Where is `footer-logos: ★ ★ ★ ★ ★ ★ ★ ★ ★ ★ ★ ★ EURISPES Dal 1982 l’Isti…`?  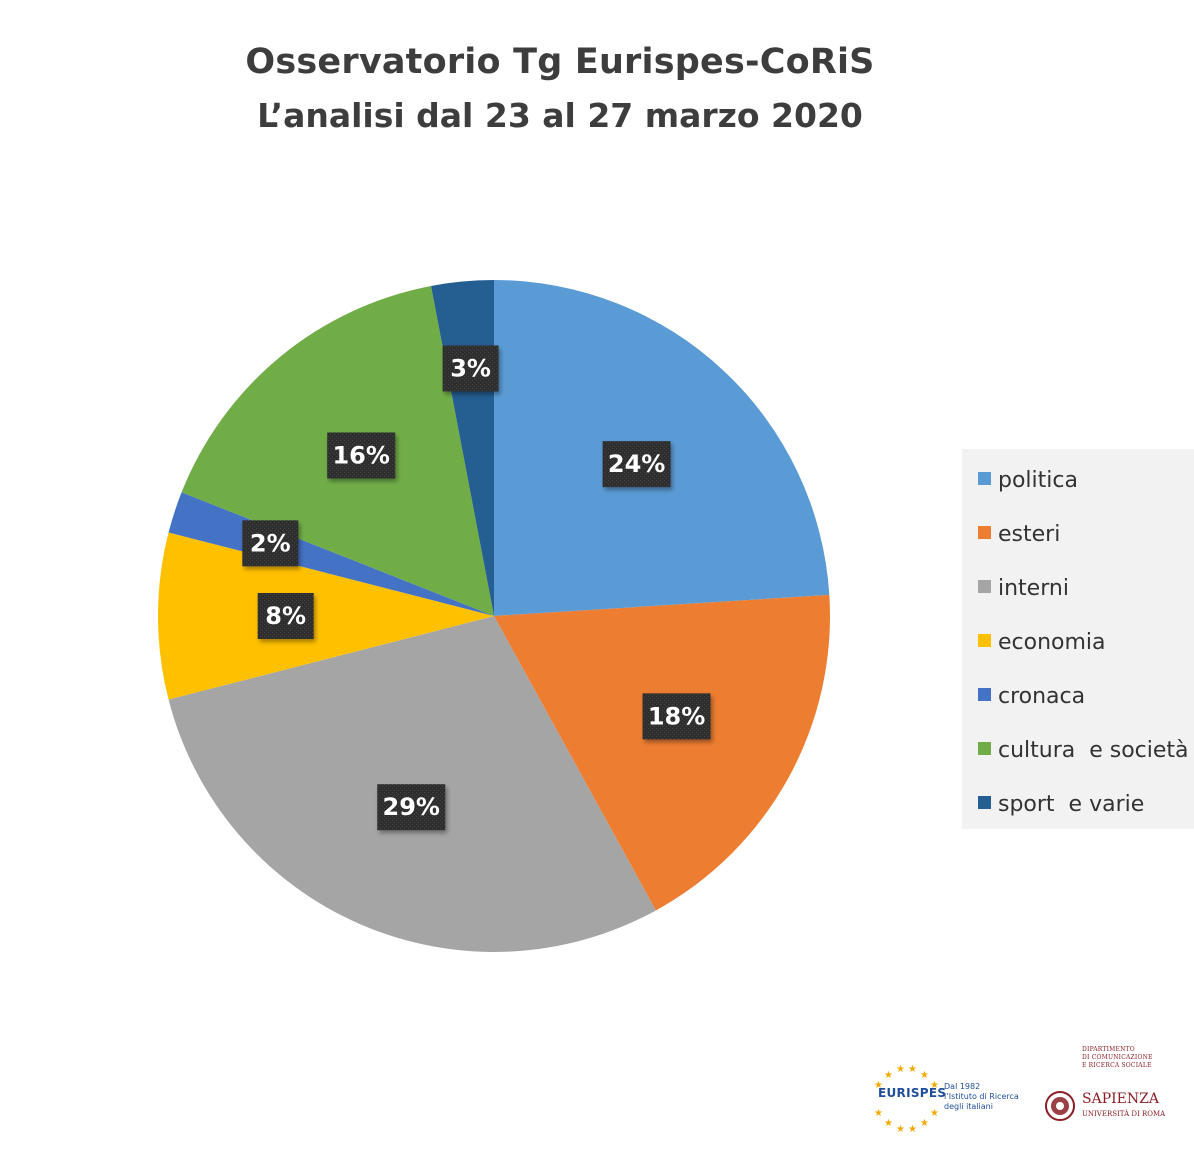 footer-logos: ★ ★ ★ ★ ★ ★ ★ ★ ★ ★ ★ ★ EURISPES Dal 1982 l’Isti… is located at coordinates (1018, 1090).